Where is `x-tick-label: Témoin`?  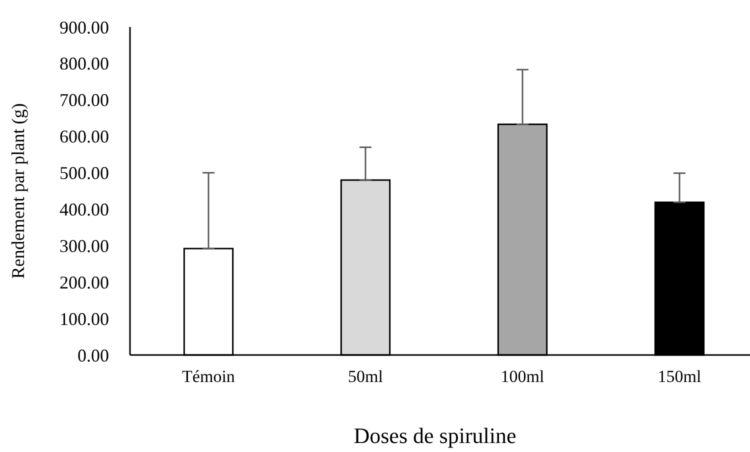
x-tick-label: Témoin is located at coordinates (209, 376).